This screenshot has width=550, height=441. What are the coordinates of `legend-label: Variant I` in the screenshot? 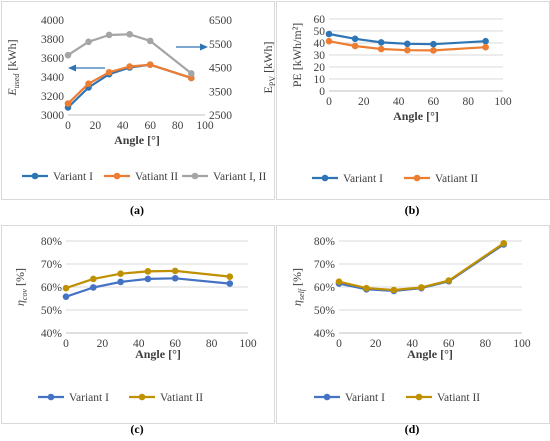 It's located at (365, 398).